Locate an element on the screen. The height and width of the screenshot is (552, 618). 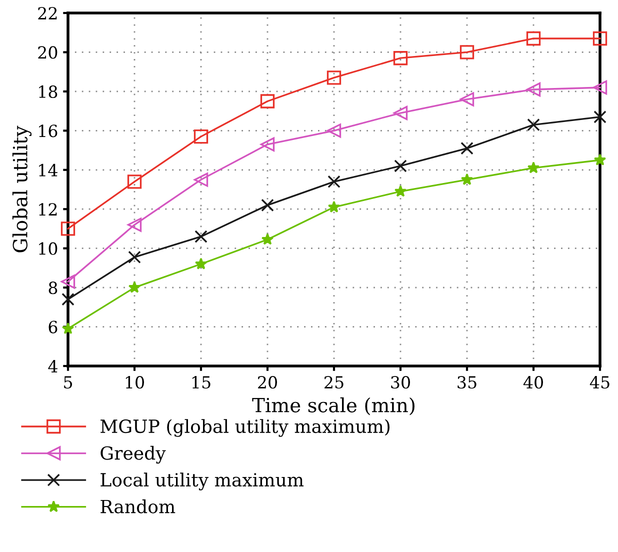
x-tick-label: 45 is located at coordinates (600, 382).